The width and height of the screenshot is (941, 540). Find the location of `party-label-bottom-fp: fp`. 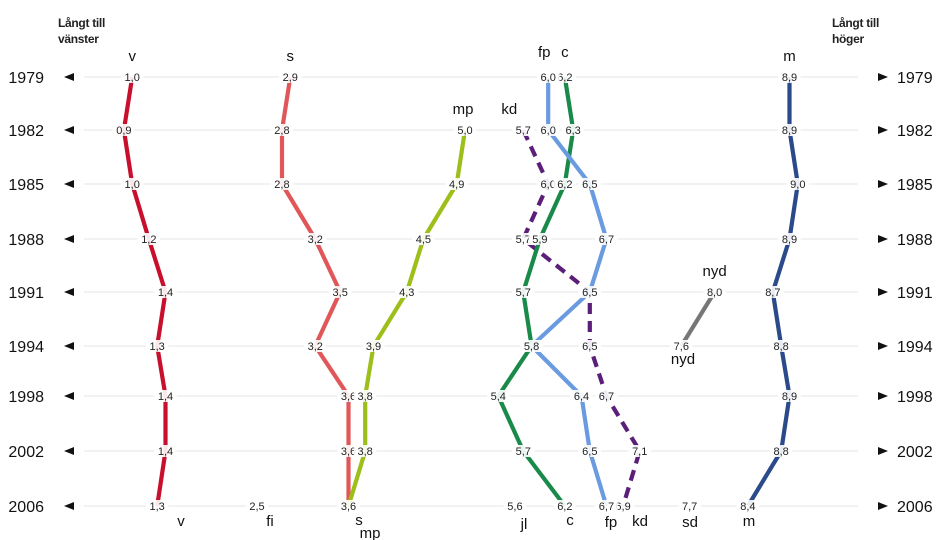

party-label-bottom-fp: fp is located at coordinates (611, 522).